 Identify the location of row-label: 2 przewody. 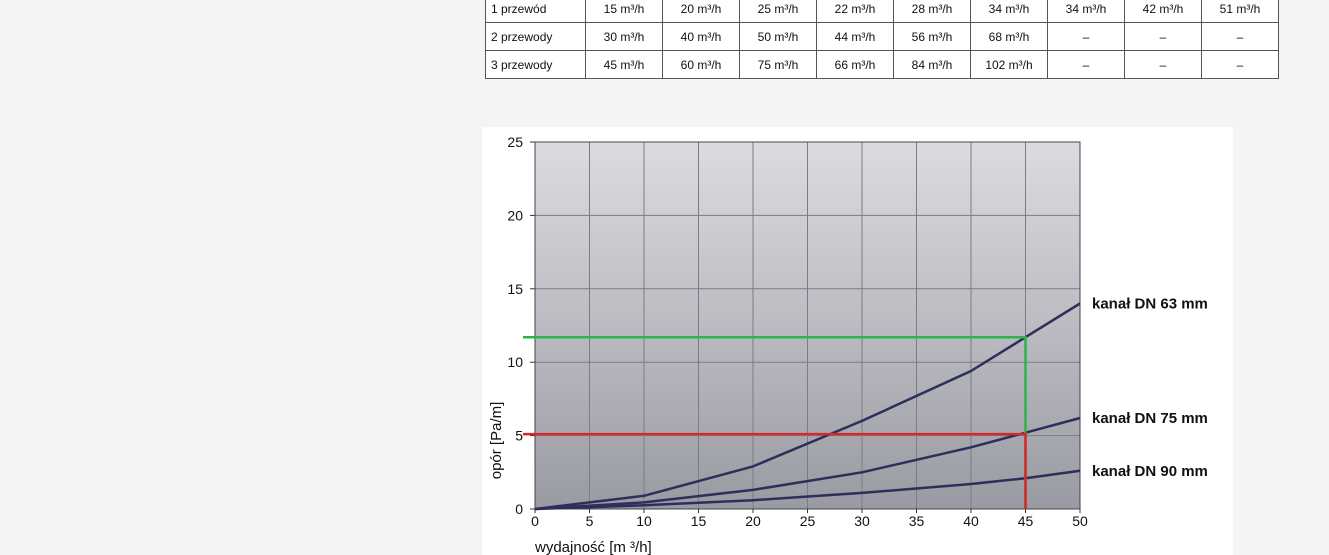
(535, 36).